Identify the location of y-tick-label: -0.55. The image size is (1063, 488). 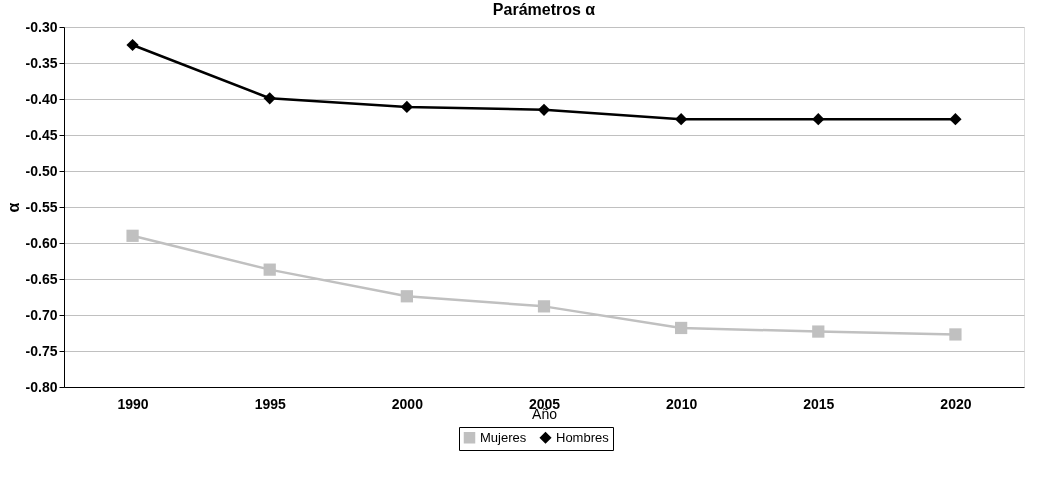
(41, 206).